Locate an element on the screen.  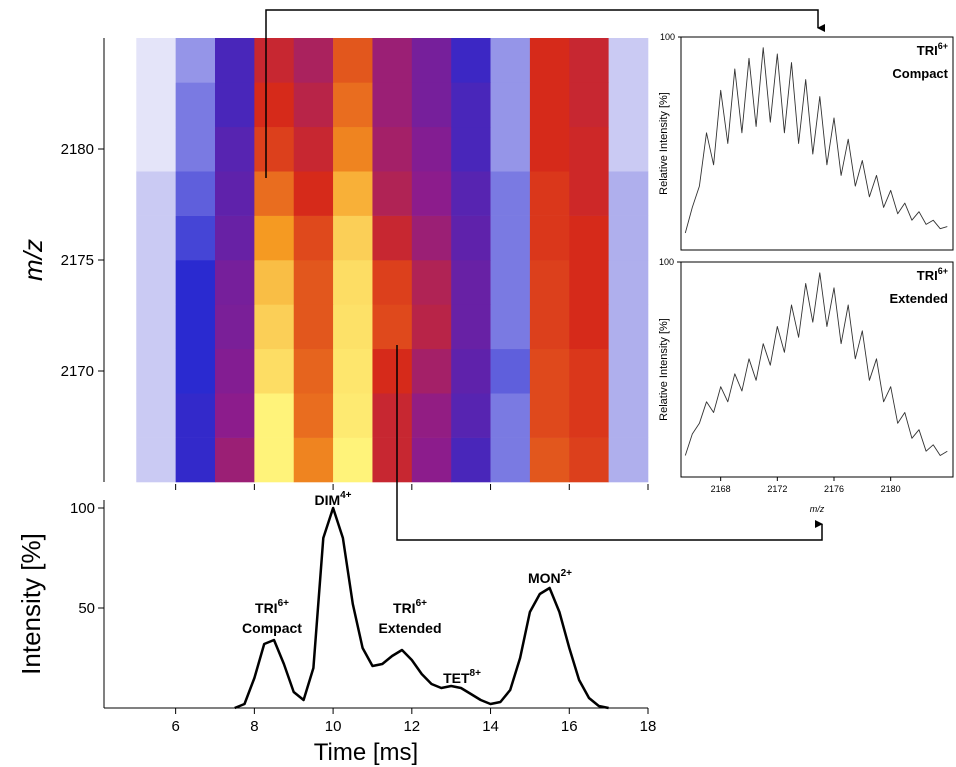
y-tick-label: 50 is located at coordinates (86, 608).